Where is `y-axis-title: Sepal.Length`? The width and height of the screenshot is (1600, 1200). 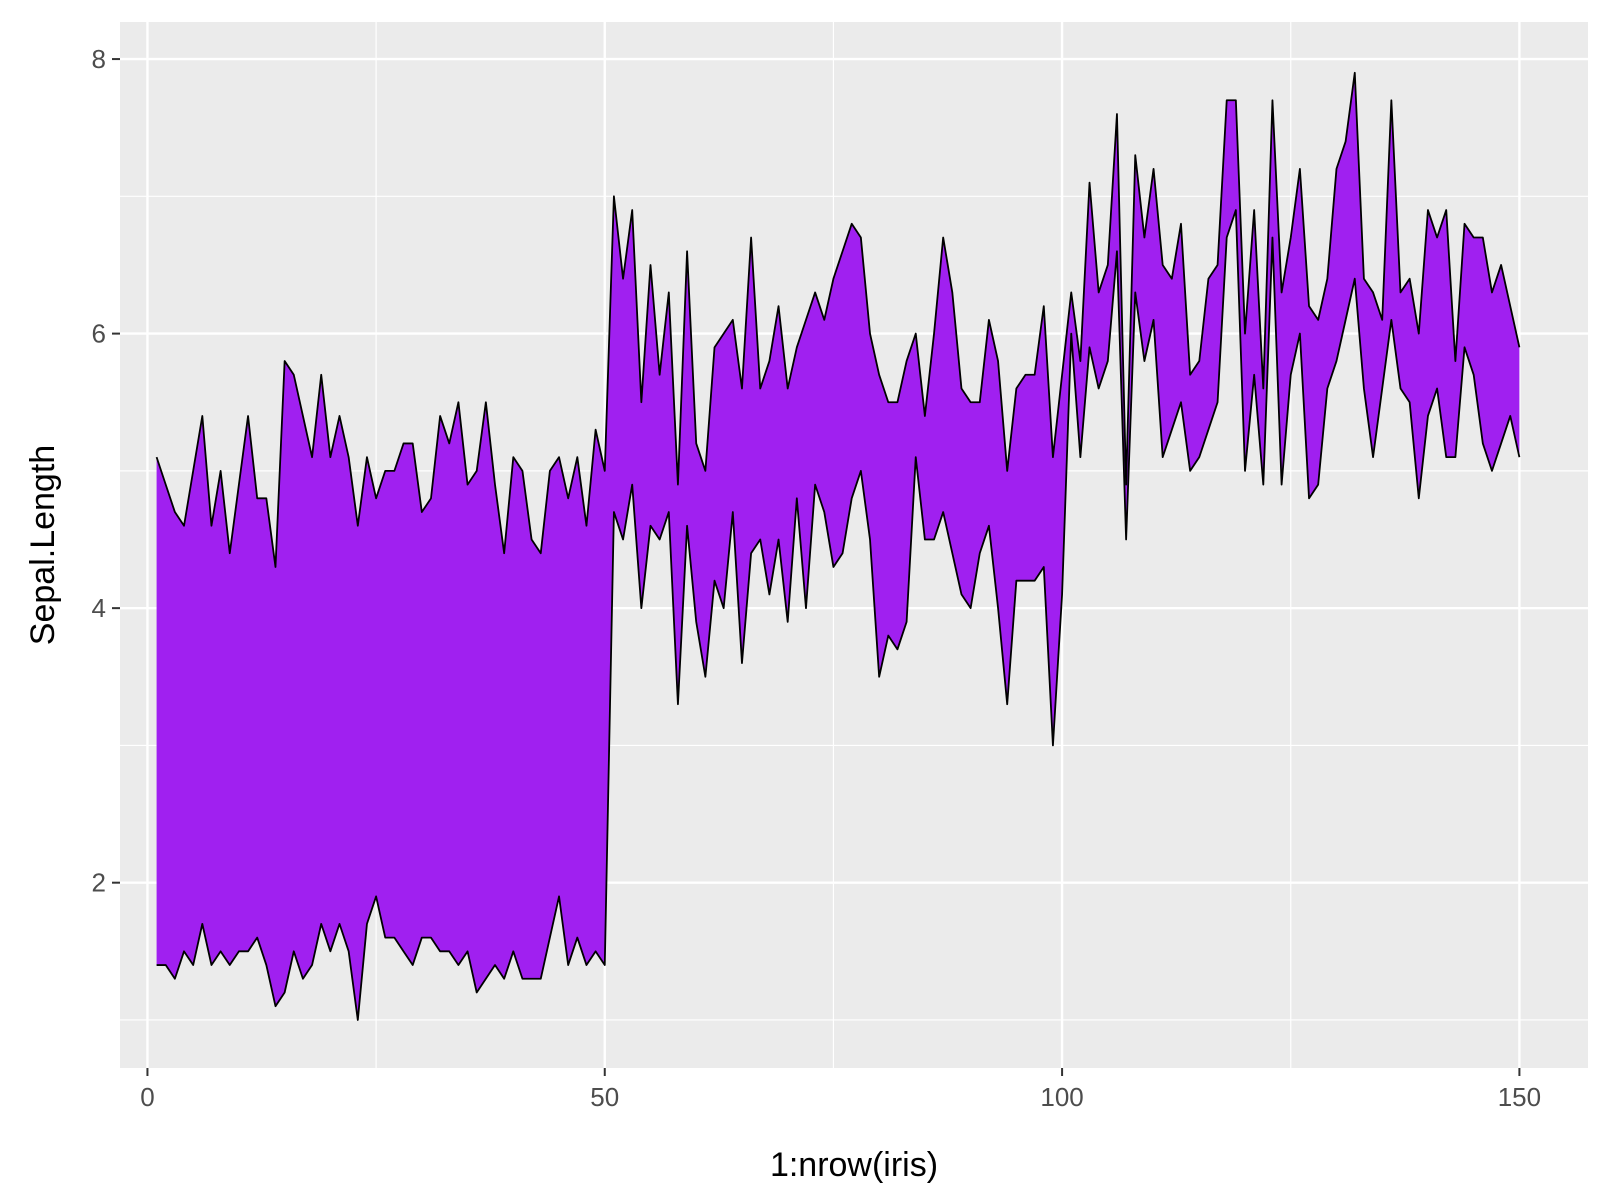
y-axis-title: Sepal.Length is located at coordinates (43, 545).